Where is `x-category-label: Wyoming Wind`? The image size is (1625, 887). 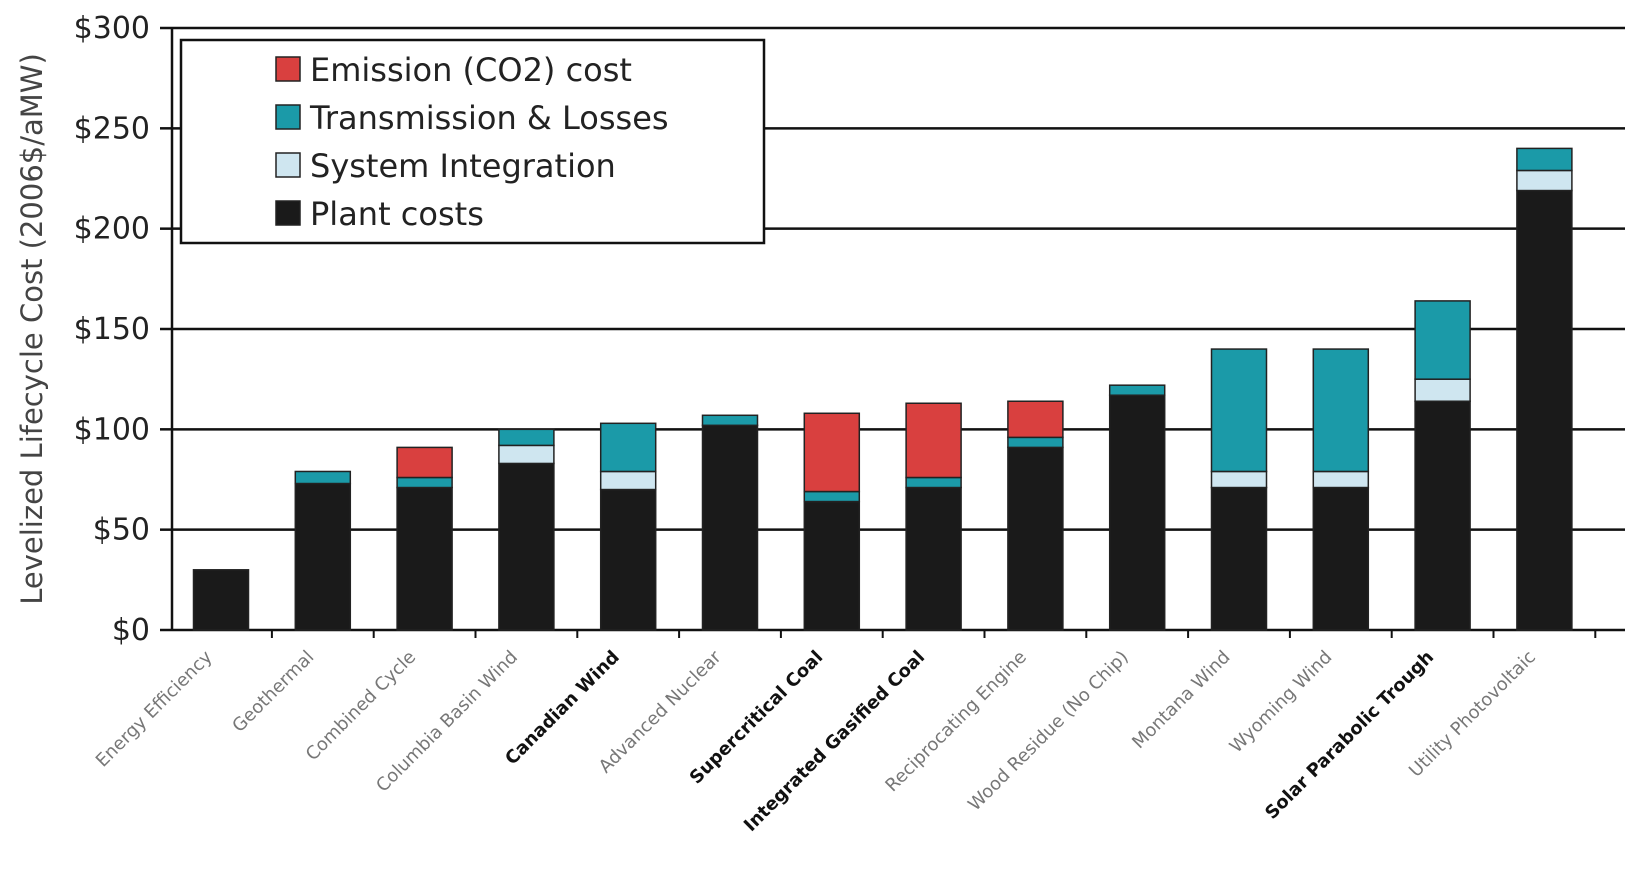 x-category-label: Wyoming Wind is located at coordinates (1281, 702).